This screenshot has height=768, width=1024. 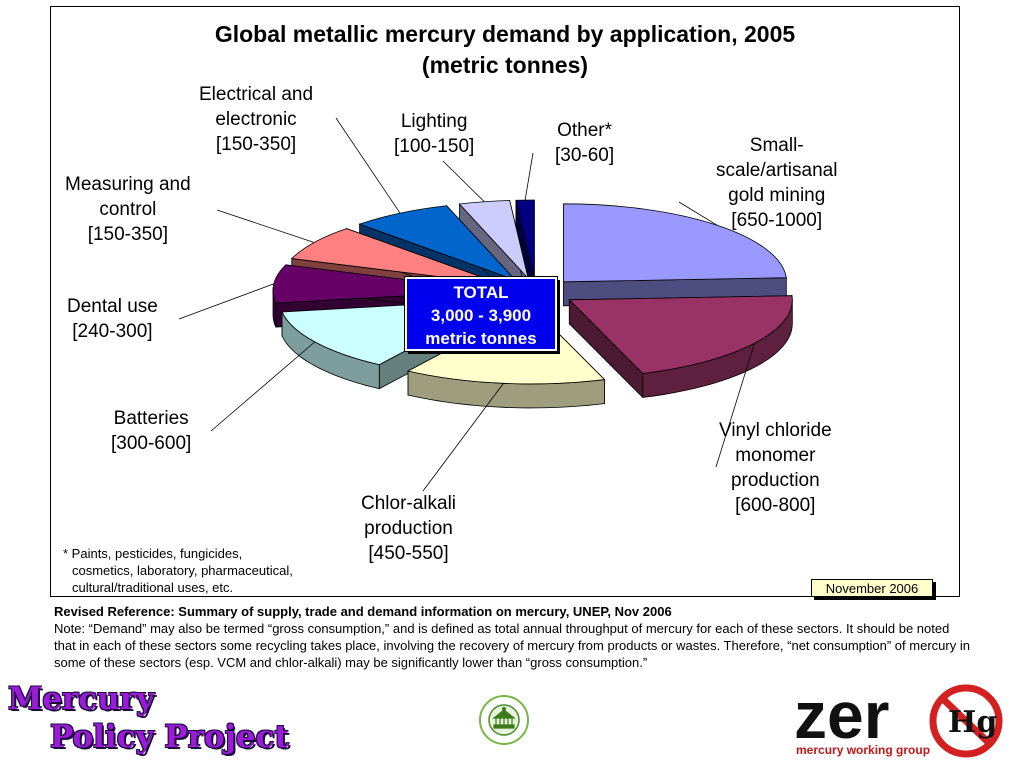 What do you see at coordinates (775, 468) in the screenshot?
I see `label-vinyl-chloride: Vinyl chloride monomer production [600-800]` at bounding box center [775, 468].